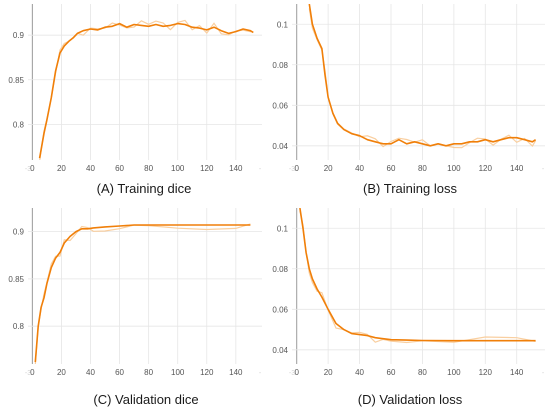 This screenshot has height=412, width=550. I want to click on caption-training-loss: (B) Training loss, so click(410, 188).